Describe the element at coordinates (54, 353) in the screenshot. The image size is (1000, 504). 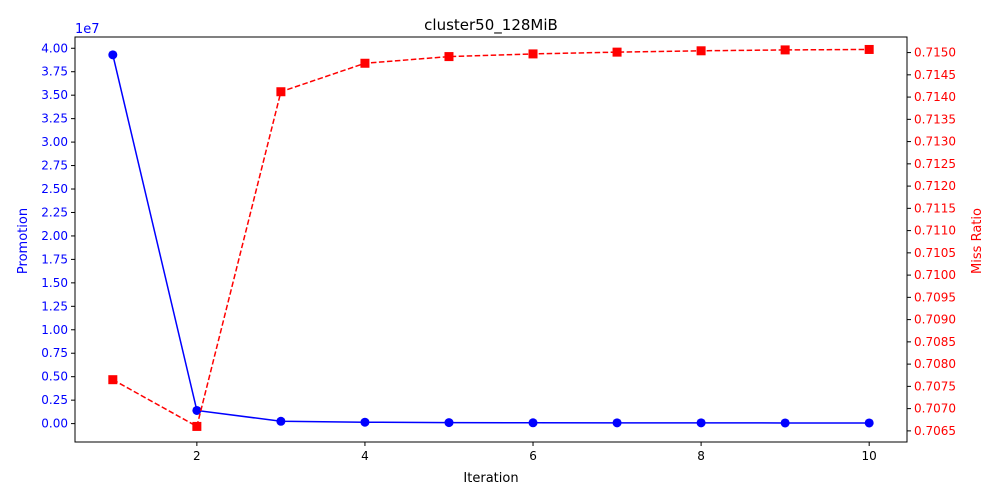
I see `y-left-tick-label: 0.75` at that location.